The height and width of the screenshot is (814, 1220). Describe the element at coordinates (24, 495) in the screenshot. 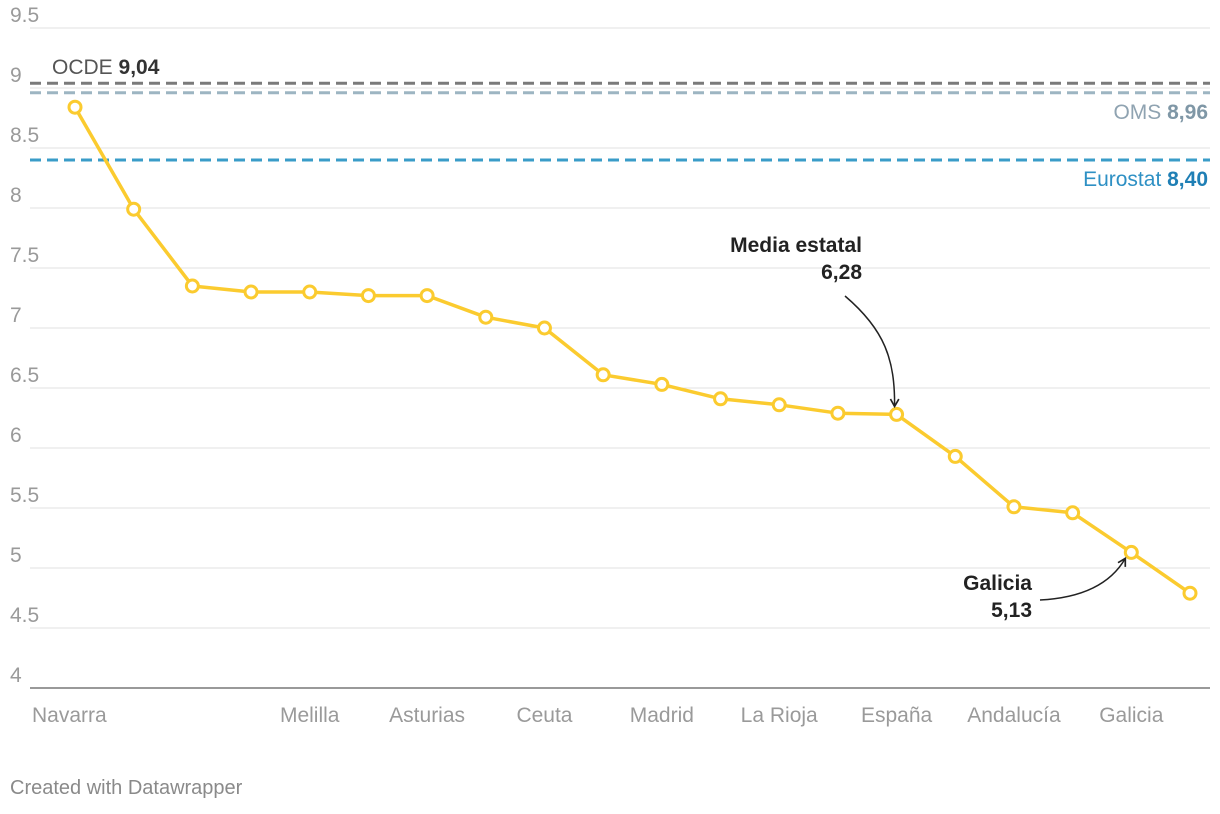

I see `y-tick-label: 5.5` at that location.